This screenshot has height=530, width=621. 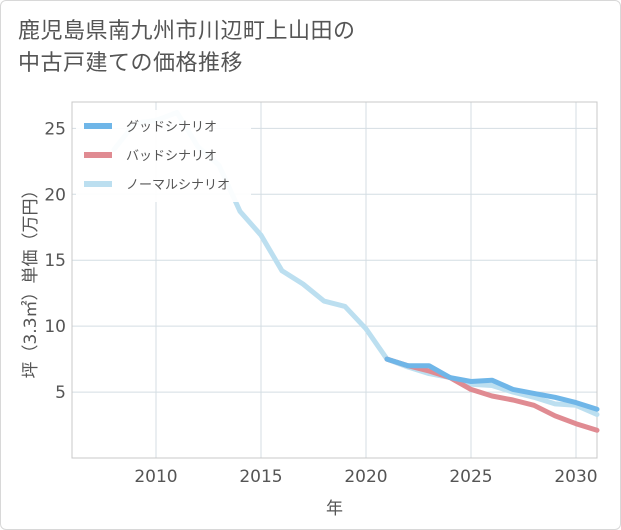 What do you see at coordinates (334, 509) in the screenshot?
I see `x-axis-label: 年` at bounding box center [334, 509].